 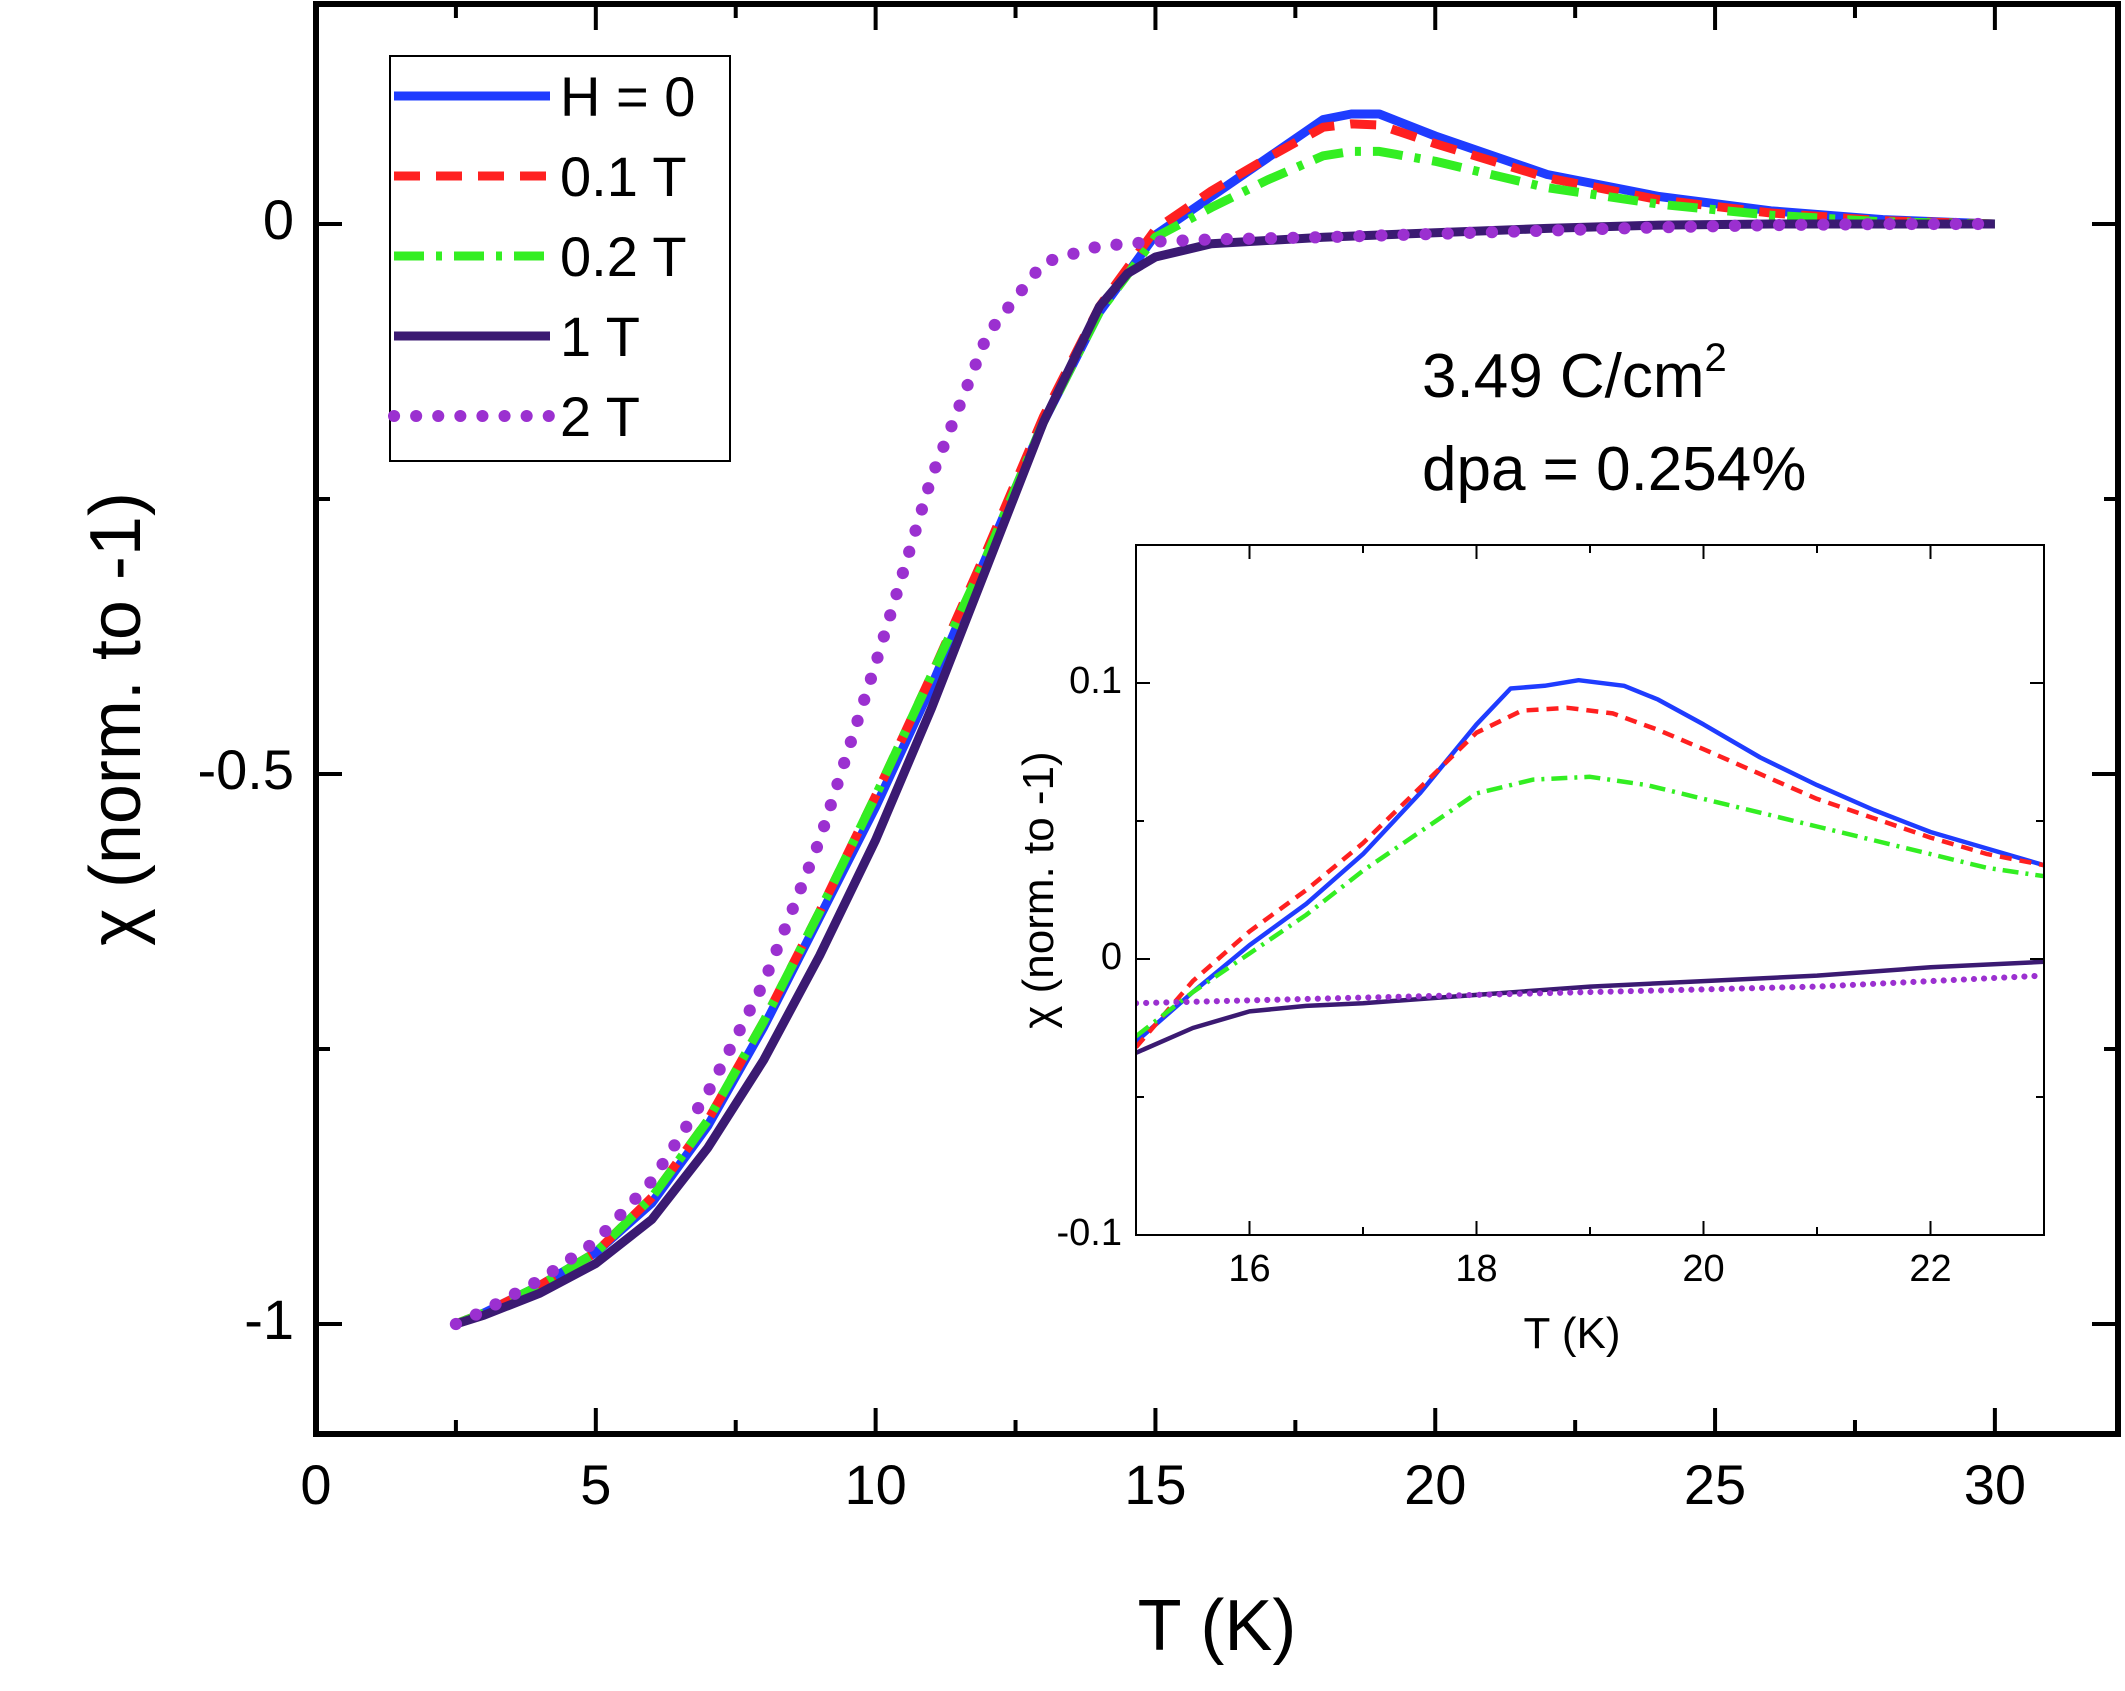 I want to click on legend-item-1-t: 1 T, so click(x=517, y=336).